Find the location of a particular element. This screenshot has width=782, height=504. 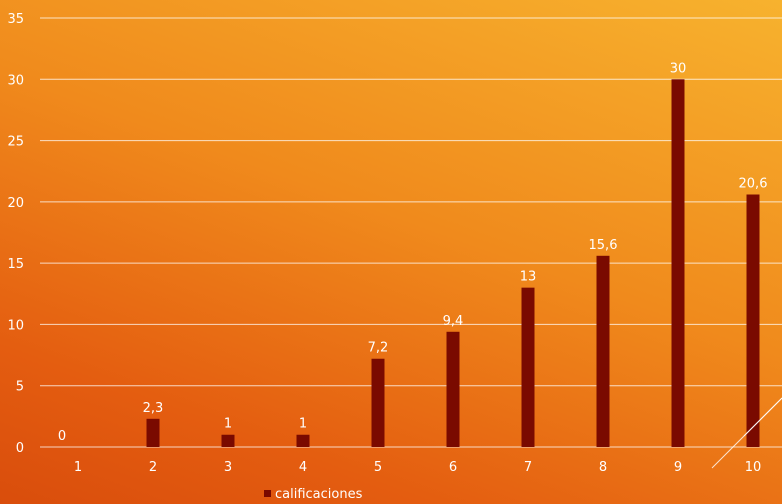

x-tick-label: 10 is located at coordinates (753, 467).